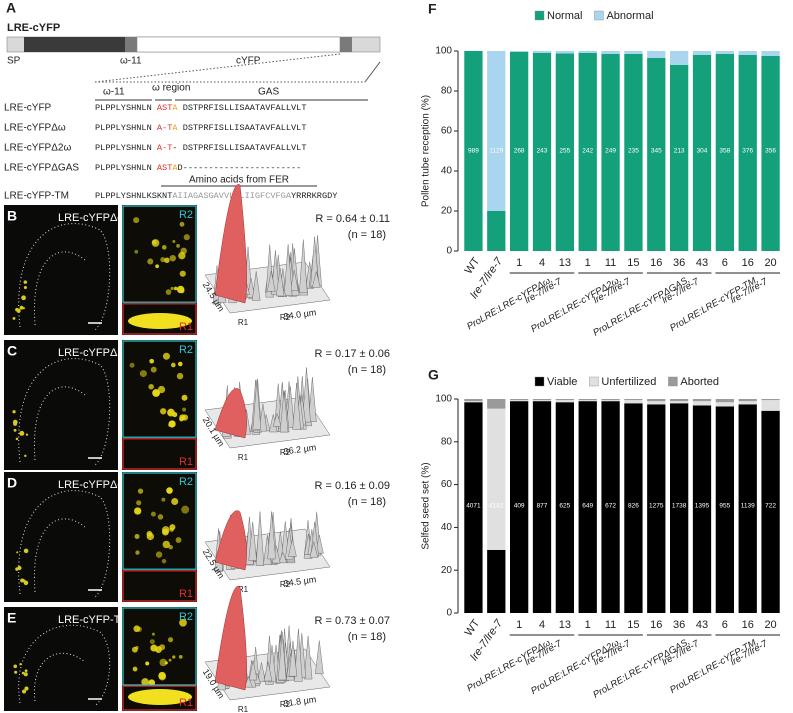 Image resolution: width=793 pixels, height=713 pixels. What do you see at coordinates (372, 72) in the screenshot?
I see `zoom-line` at bounding box center [372, 72].